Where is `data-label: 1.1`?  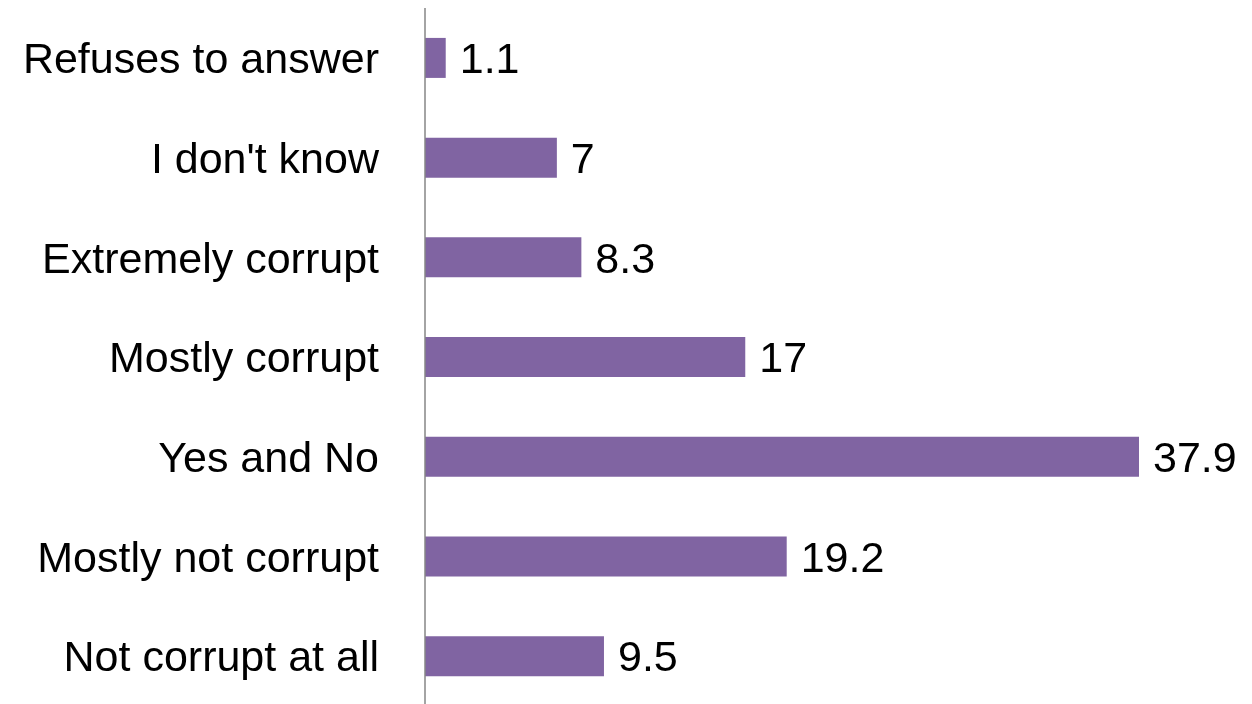
data-label: 1.1 is located at coordinates (489, 58).